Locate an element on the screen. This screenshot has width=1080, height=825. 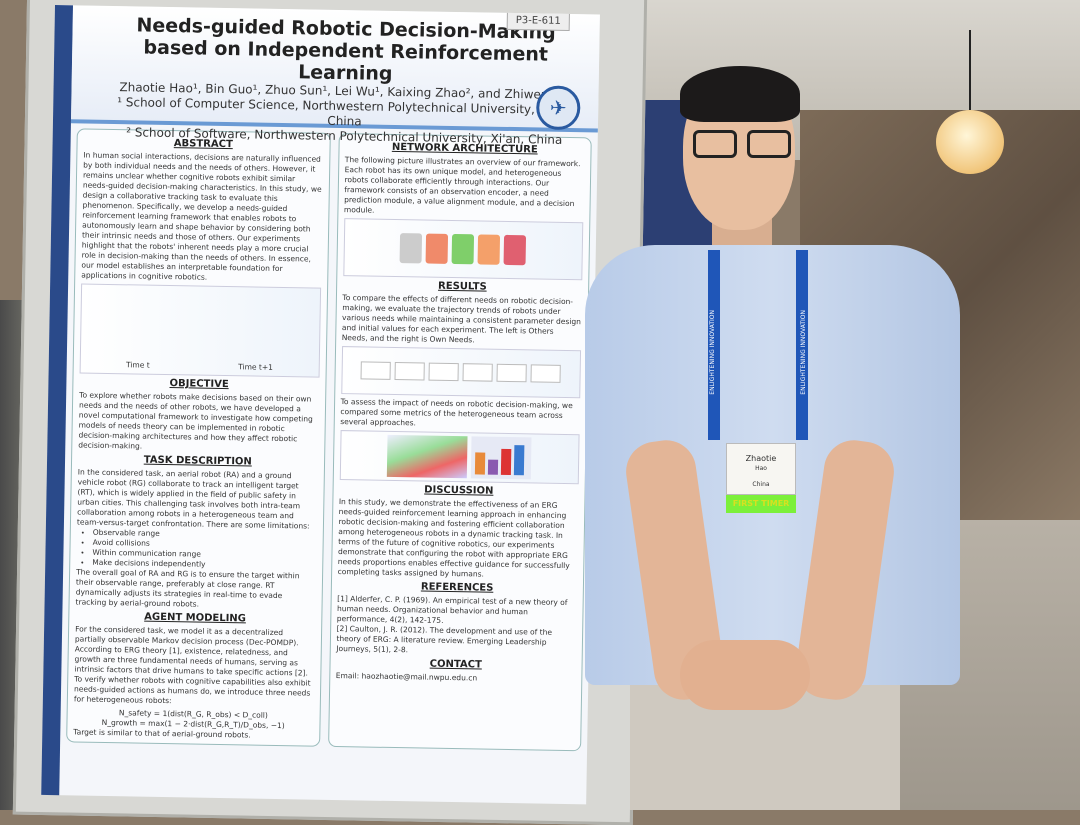
badge-ribbon: FIRST TIMER is located at coordinates (761, 504).